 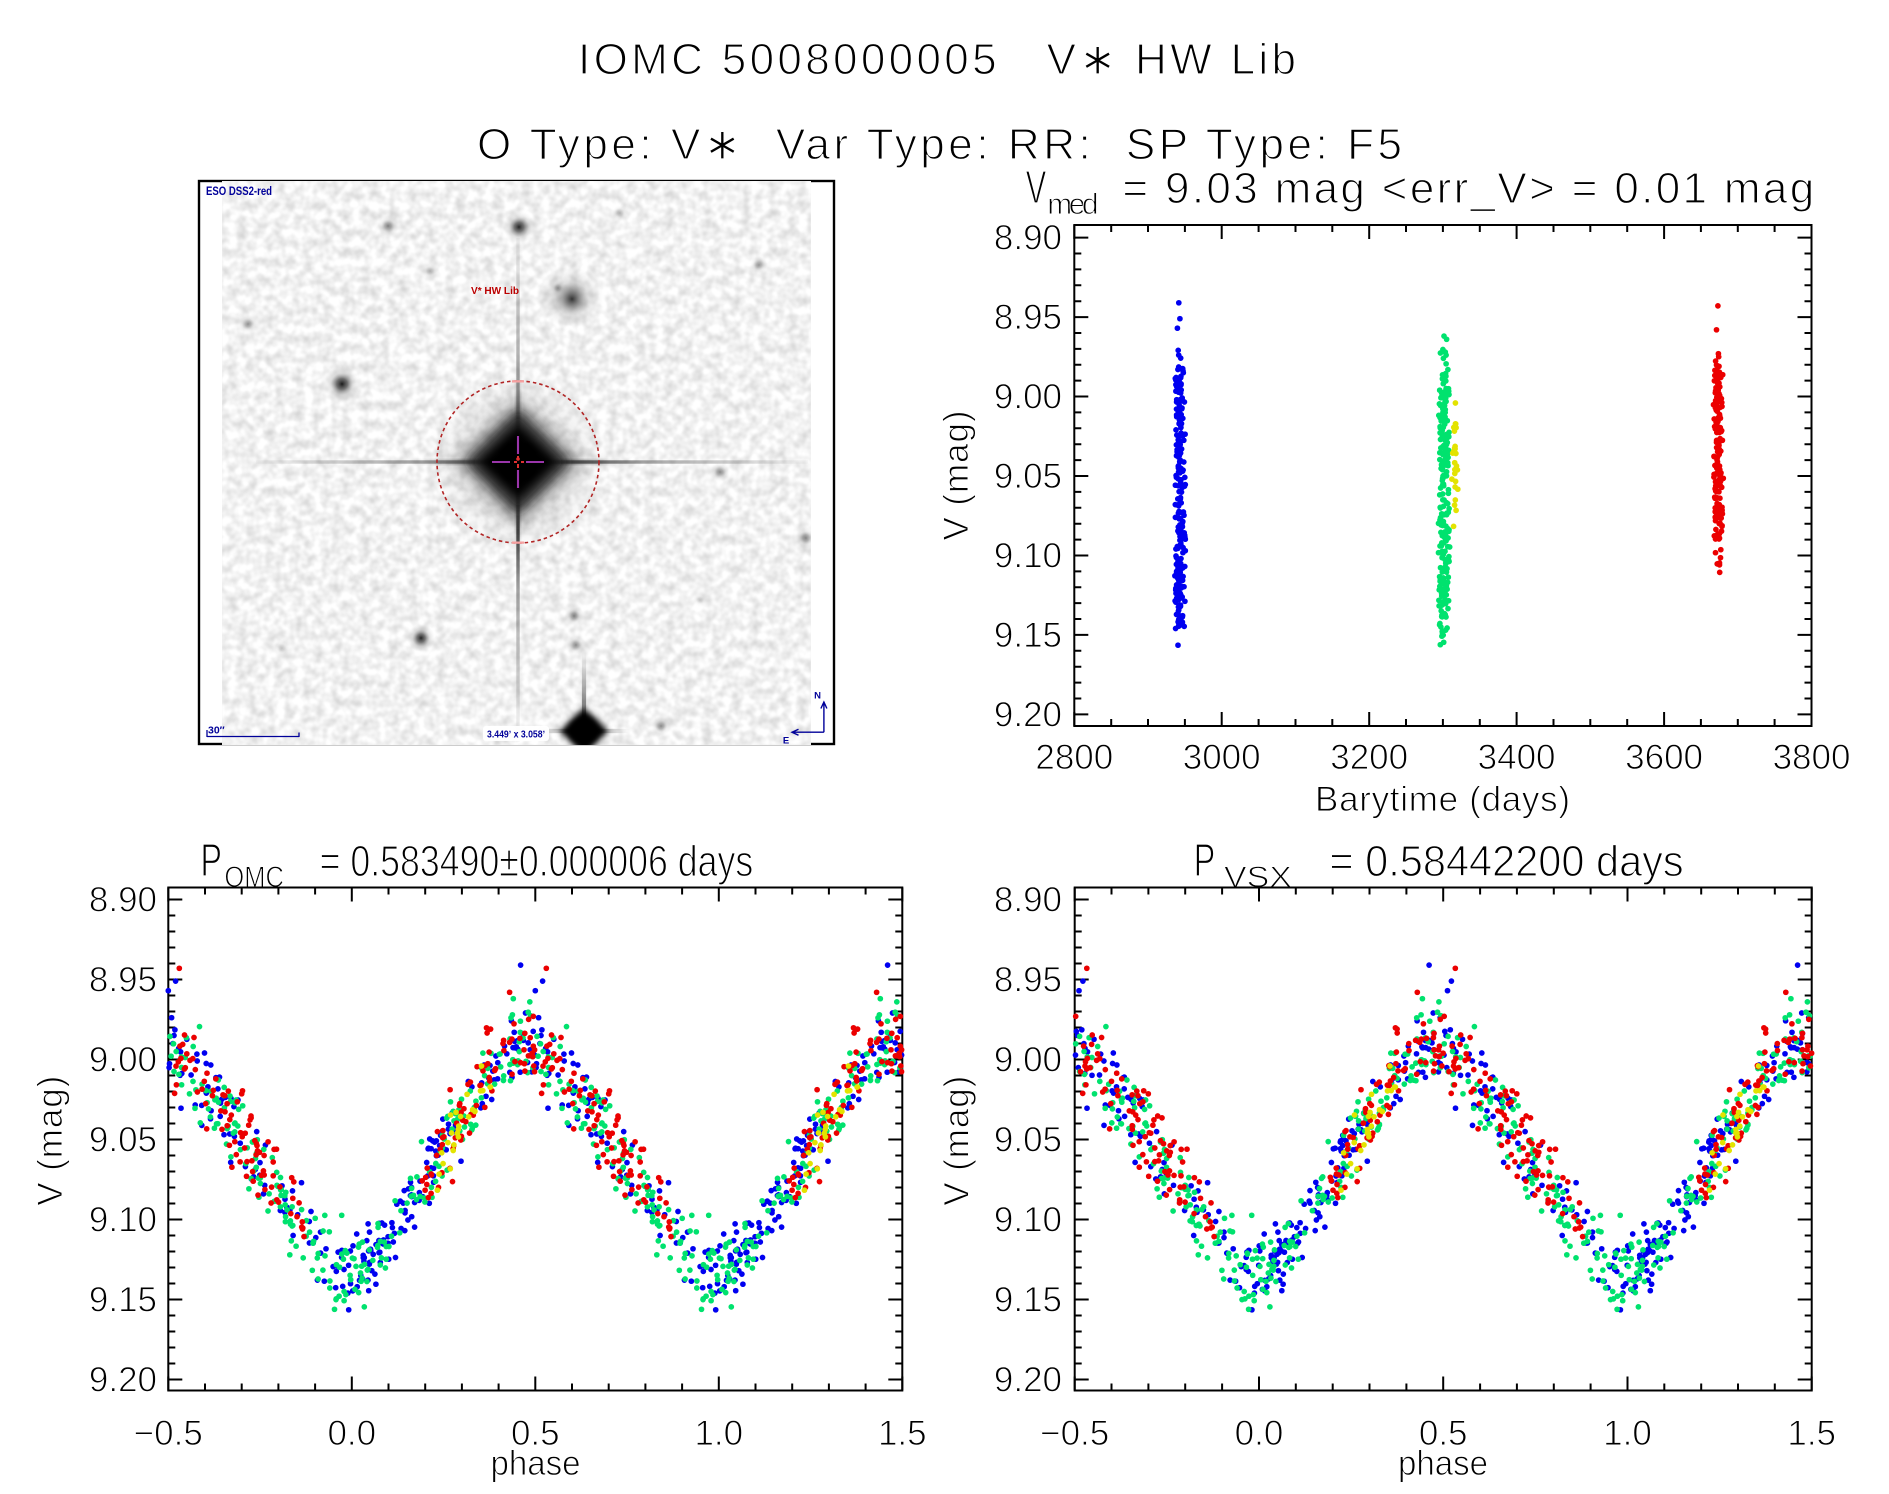 What do you see at coordinates (1442, 799) in the screenshot?
I see `svg-text: Barytime (days)` at bounding box center [1442, 799].